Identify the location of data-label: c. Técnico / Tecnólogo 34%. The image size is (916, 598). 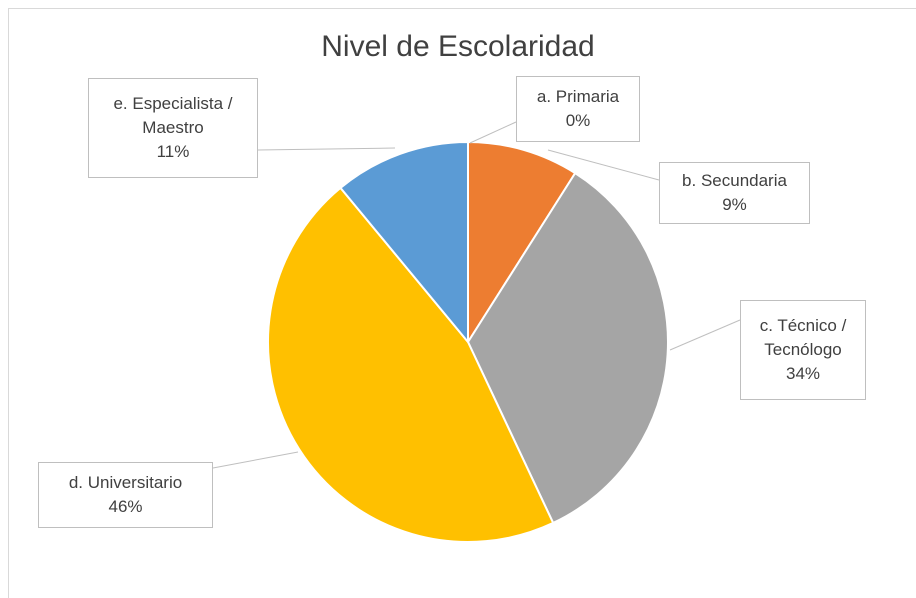
(803, 350).